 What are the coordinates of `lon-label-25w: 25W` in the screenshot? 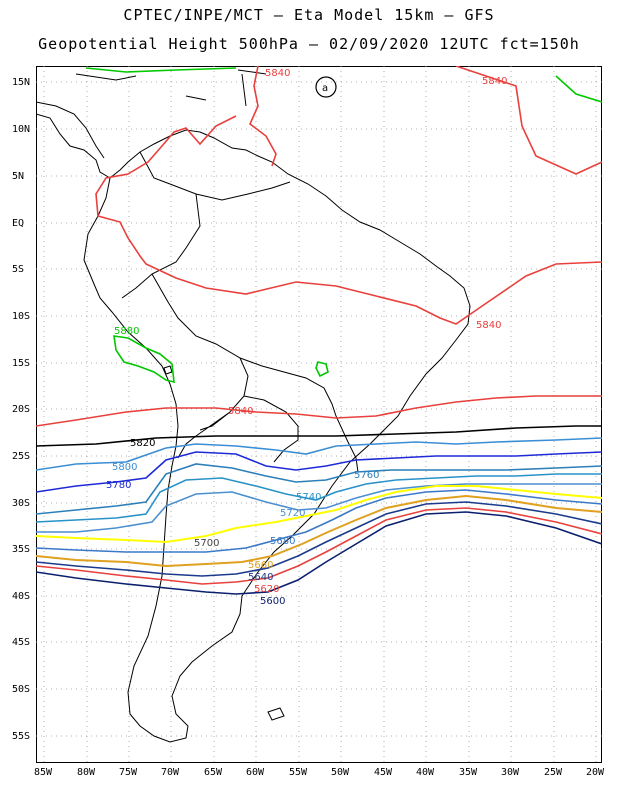 It's located at (553, 772).